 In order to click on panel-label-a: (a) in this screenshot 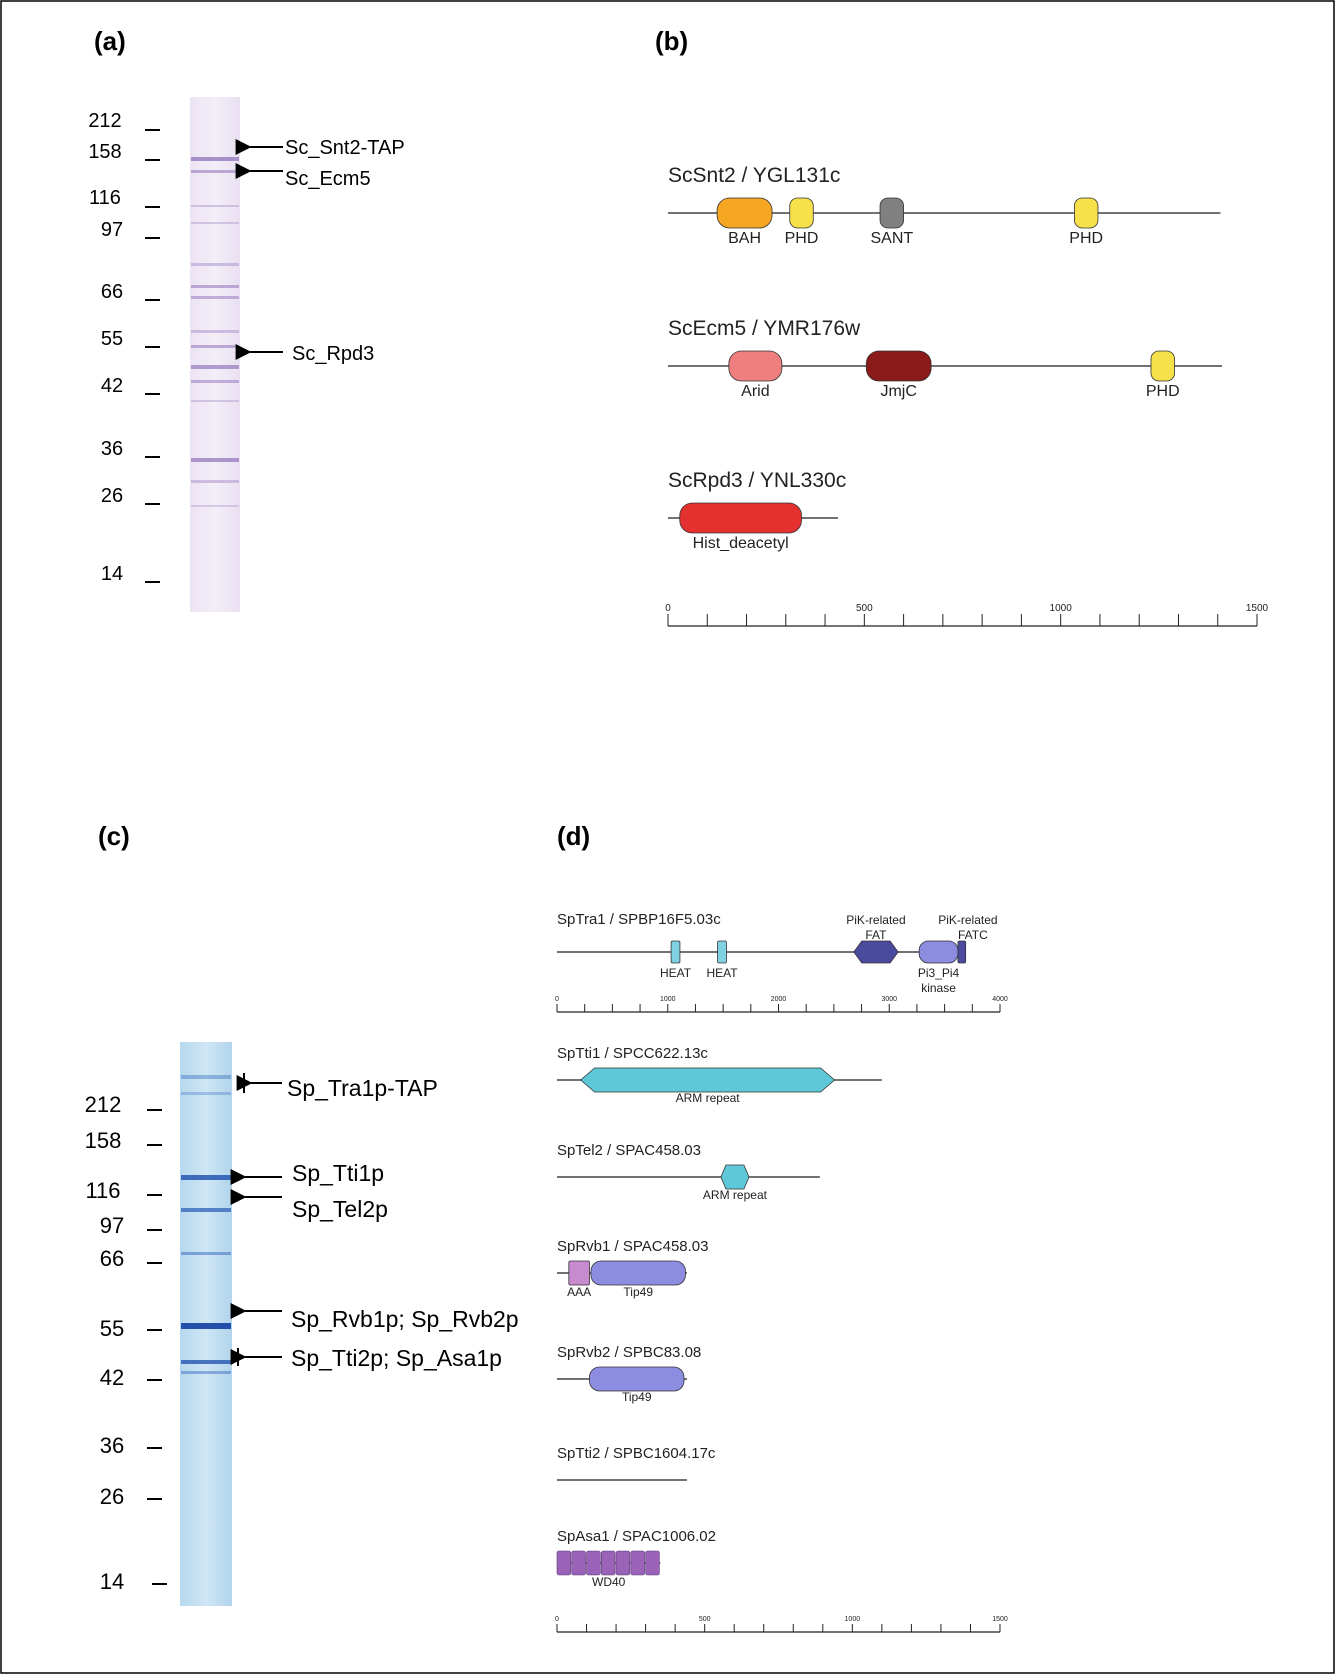, I will do `click(110, 41)`.